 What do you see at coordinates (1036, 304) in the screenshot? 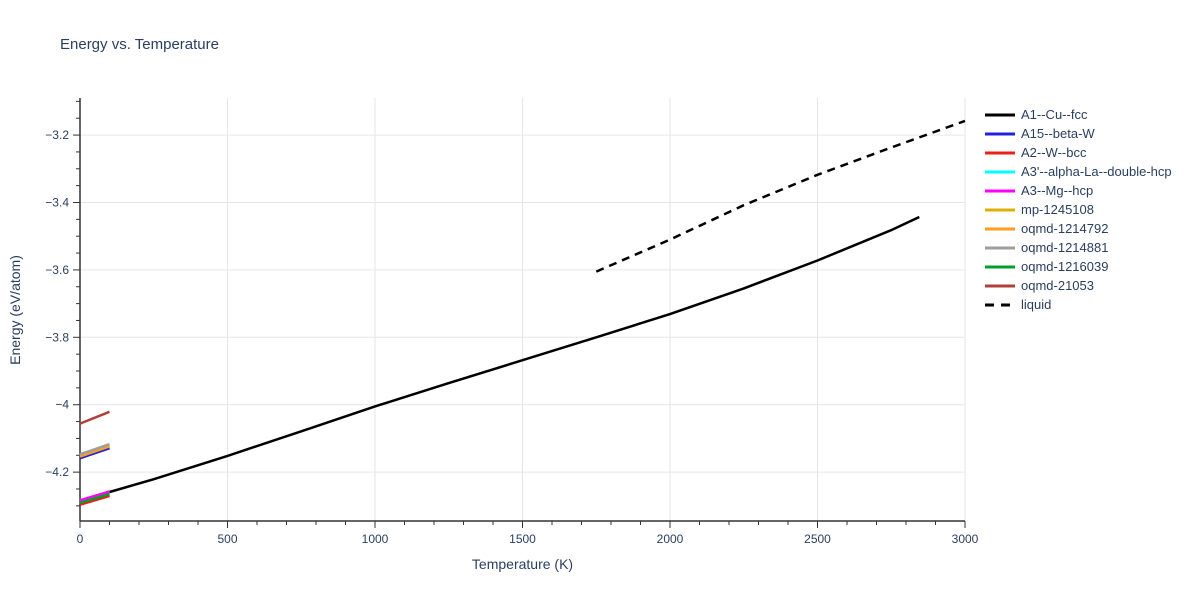
I see `legend-label: liquid` at bounding box center [1036, 304].